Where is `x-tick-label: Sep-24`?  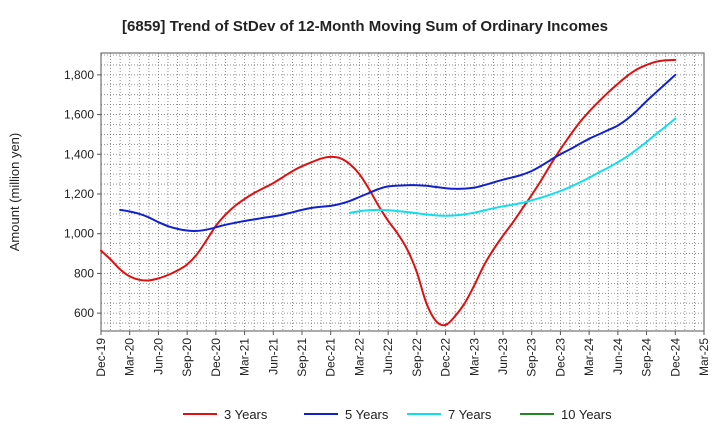 x-tick-label: Sep-24 is located at coordinates (647, 357).